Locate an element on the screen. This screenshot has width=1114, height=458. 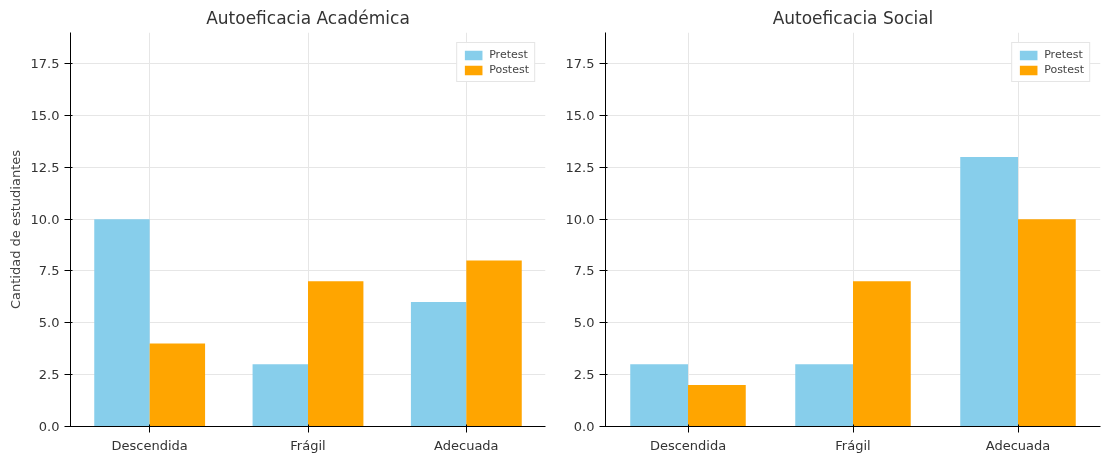
y-axis-title: Cantidad de estudiantes is located at coordinates (15, 229).